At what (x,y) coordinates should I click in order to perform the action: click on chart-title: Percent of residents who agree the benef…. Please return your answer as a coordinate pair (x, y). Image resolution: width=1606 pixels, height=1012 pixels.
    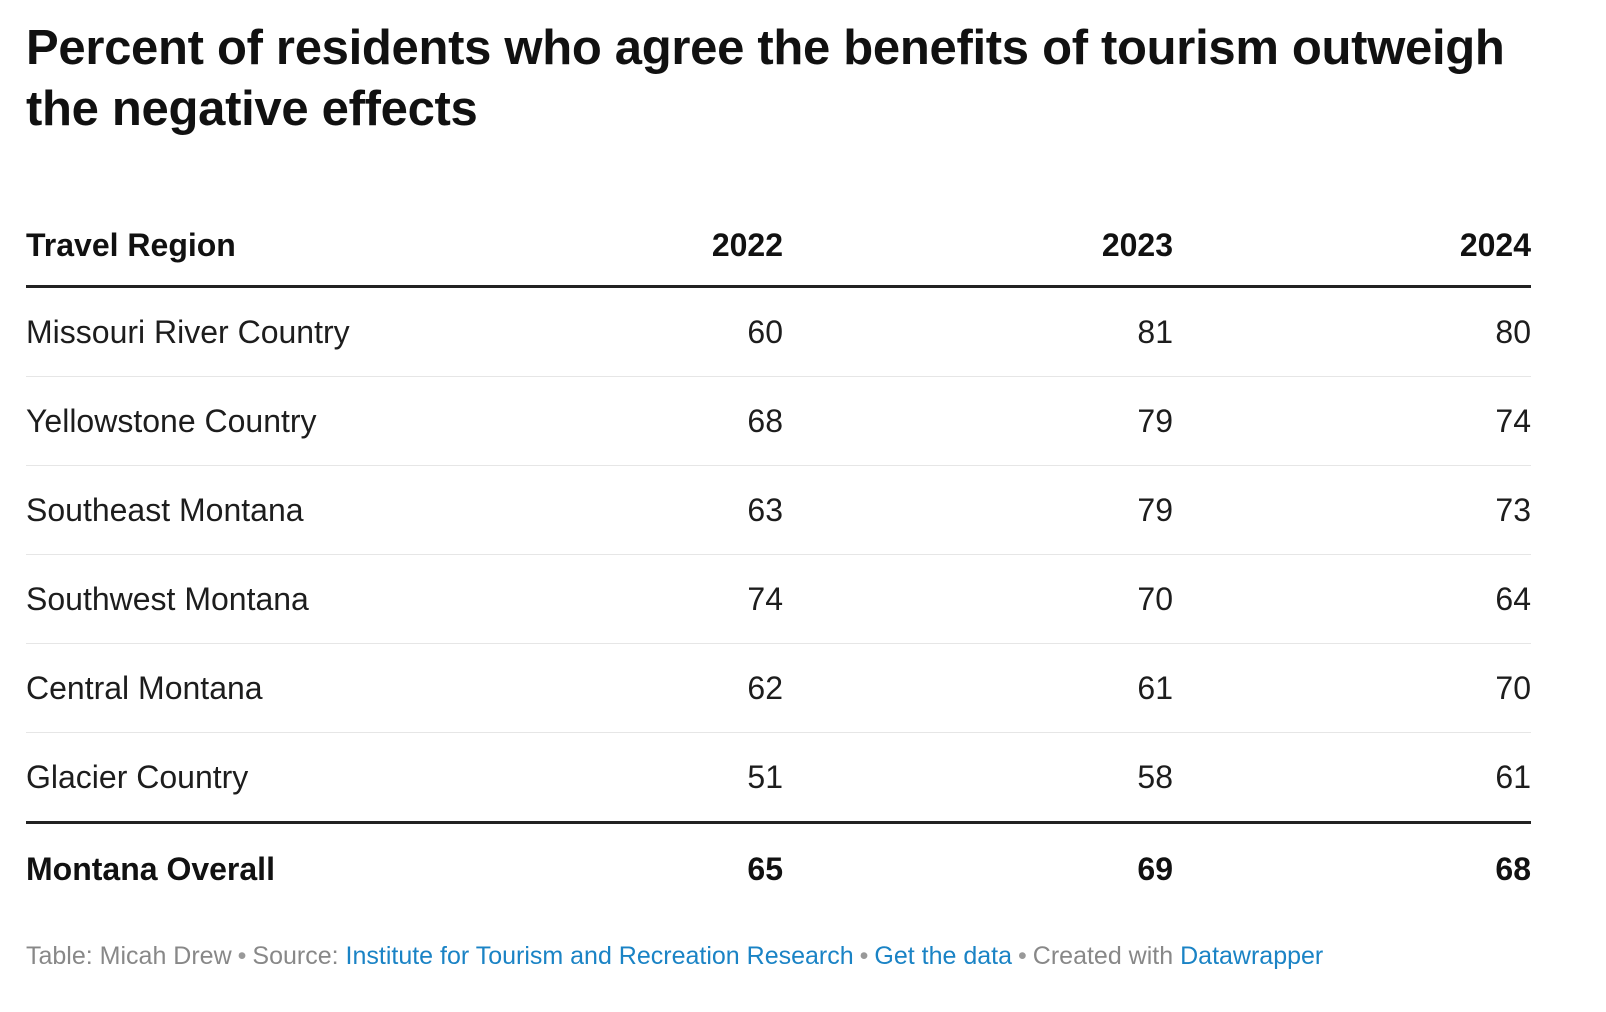
    Looking at the image, I should click on (765, 78).